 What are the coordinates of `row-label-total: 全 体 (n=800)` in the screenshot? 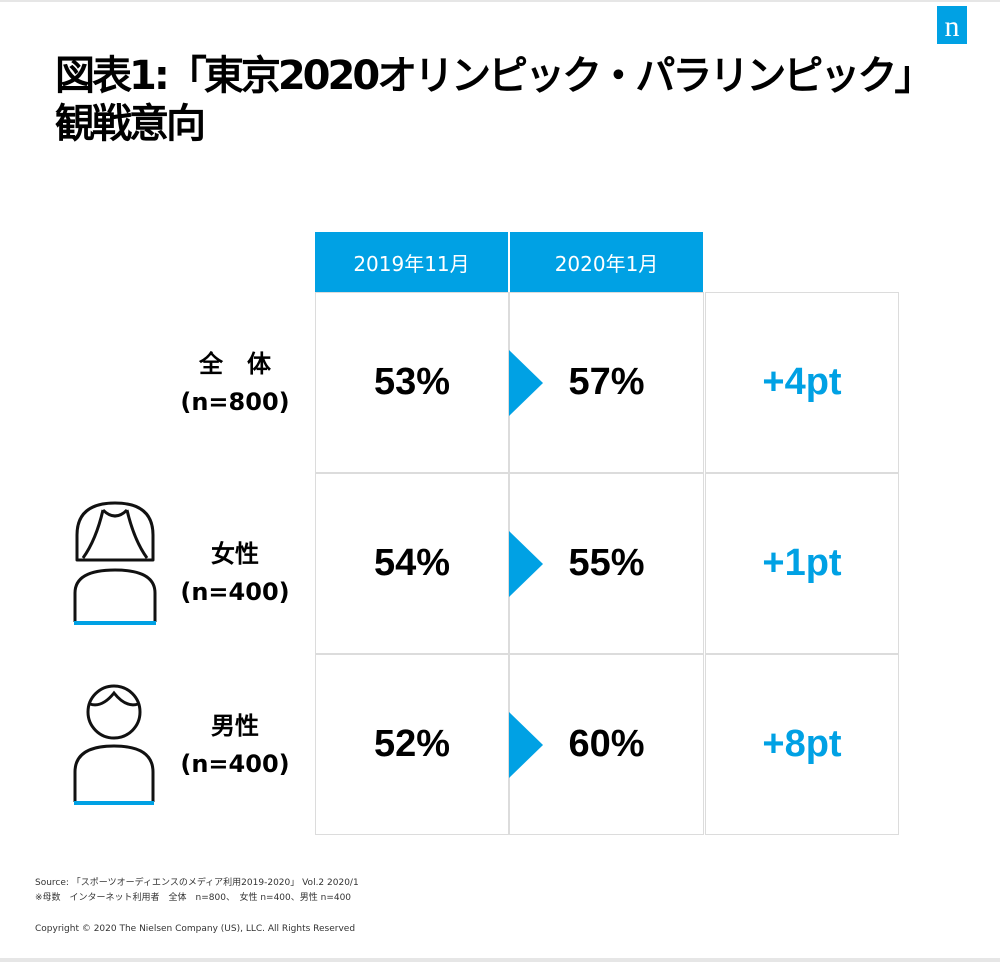 It's located at (235, 383).